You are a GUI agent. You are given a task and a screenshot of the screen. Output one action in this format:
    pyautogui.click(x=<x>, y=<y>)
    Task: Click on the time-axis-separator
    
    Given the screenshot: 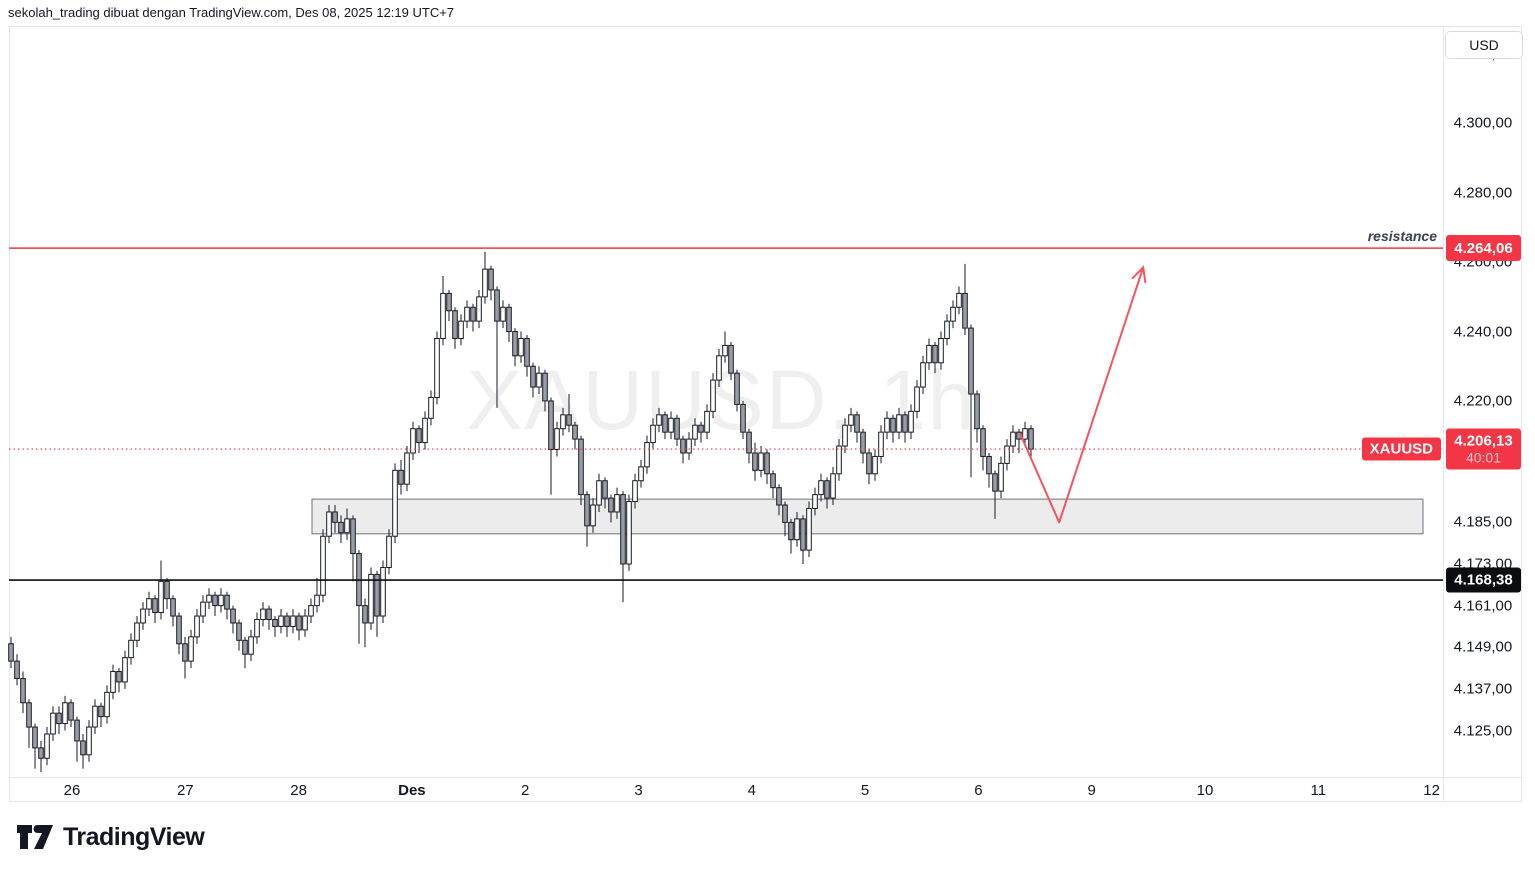 What is the action you would take?
    pyautogui.click(x=766, y=777)
    